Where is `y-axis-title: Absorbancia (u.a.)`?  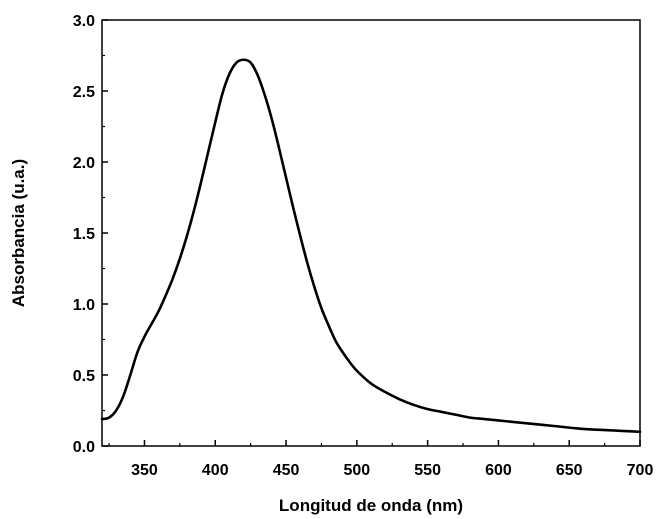 y-axis-title: Absorbancia (u.a.) is located at coordinates (18, 233).